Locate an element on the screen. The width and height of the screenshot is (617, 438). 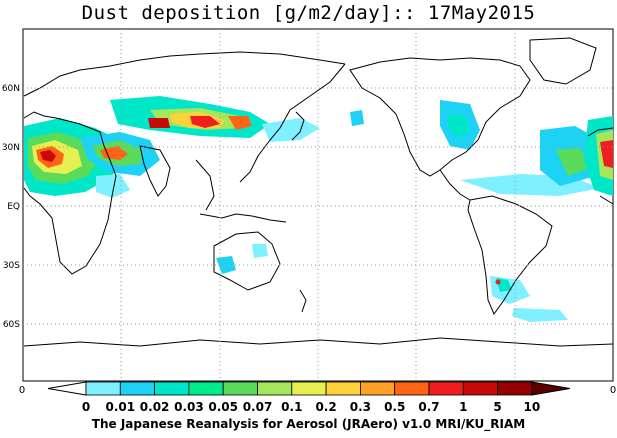
colorbar-tick-label: 0.02 is located at coordinates (155, 407).